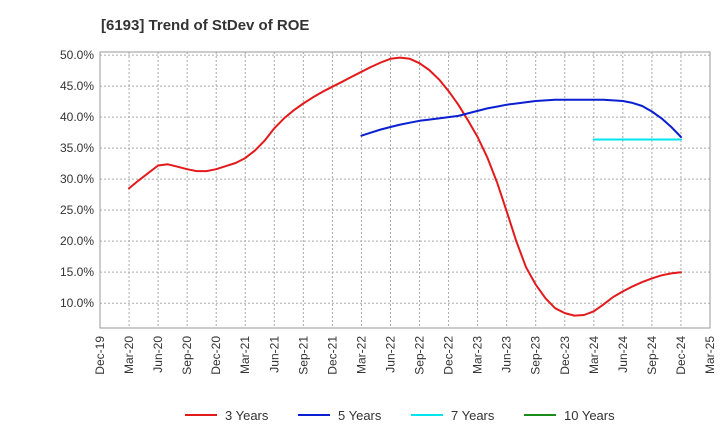  What do you see at coordinates (77, 272) in the screenshot?
I see `y-tick-label: 15.0%` at bounding box center [77, 272].